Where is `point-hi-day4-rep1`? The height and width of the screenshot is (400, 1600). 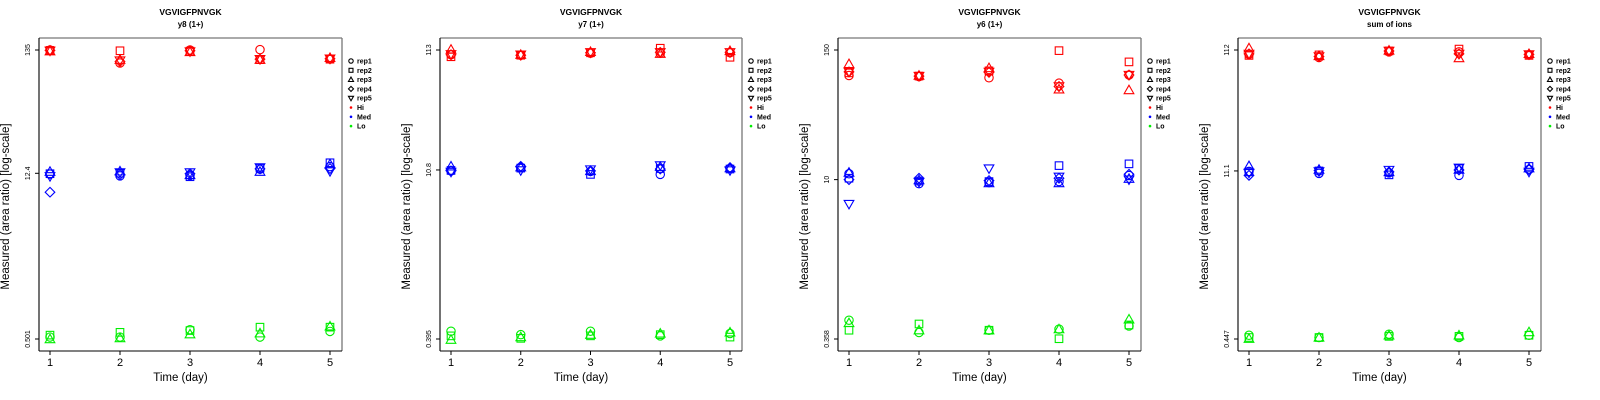 point-hi-day4-rep1 is located at coordinates (260, 49).